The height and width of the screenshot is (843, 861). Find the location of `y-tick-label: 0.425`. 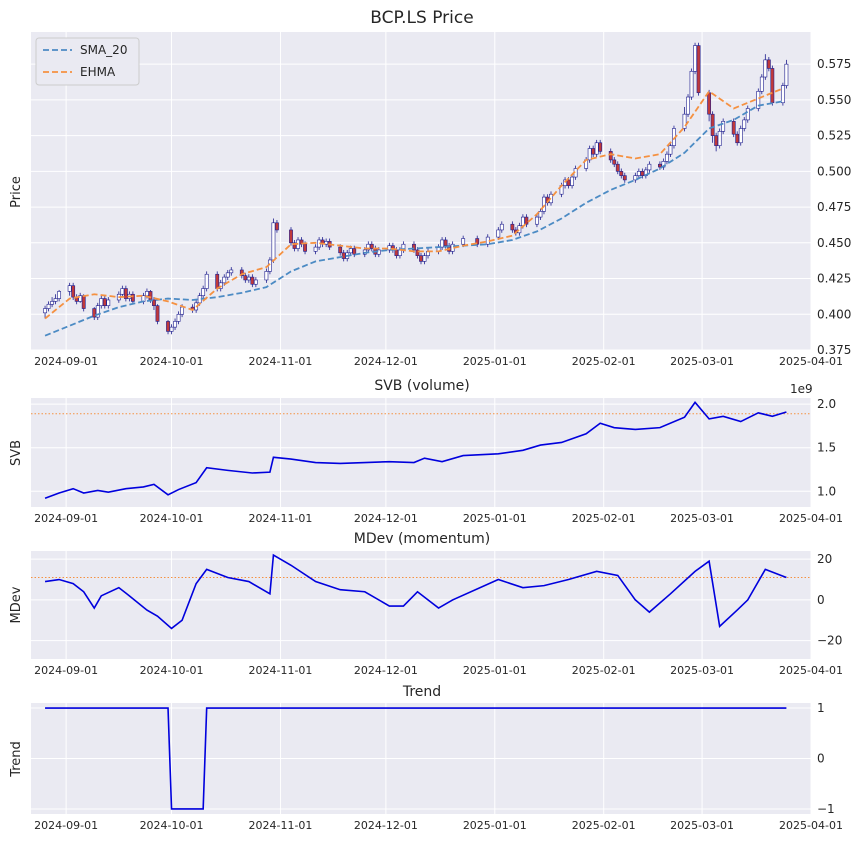

y-tick-label: 0.425 is located at coordinates (834, 279).